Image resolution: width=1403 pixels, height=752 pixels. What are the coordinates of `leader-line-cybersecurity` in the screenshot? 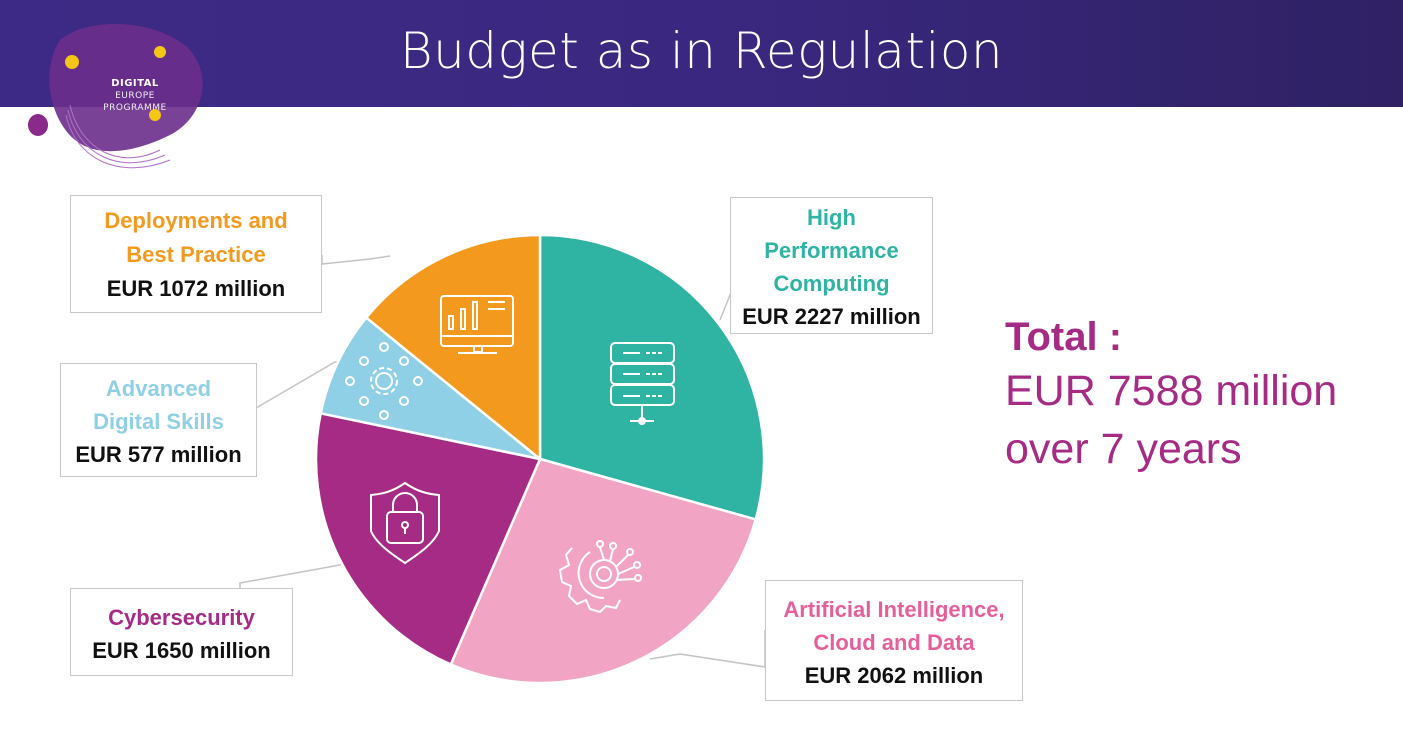 It's located at (292, 575).